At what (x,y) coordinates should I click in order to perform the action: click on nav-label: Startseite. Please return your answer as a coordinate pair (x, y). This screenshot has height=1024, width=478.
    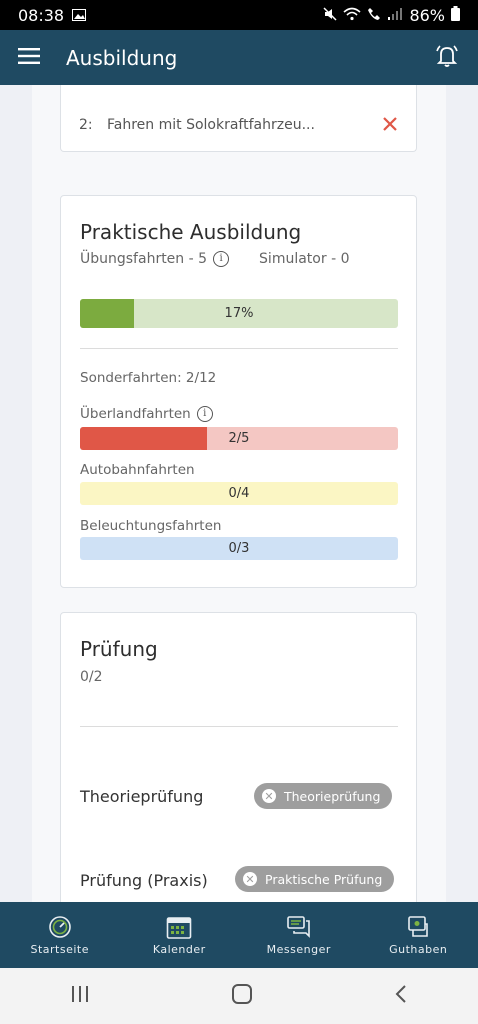
    Looking at the image, I should click on (59, 949).